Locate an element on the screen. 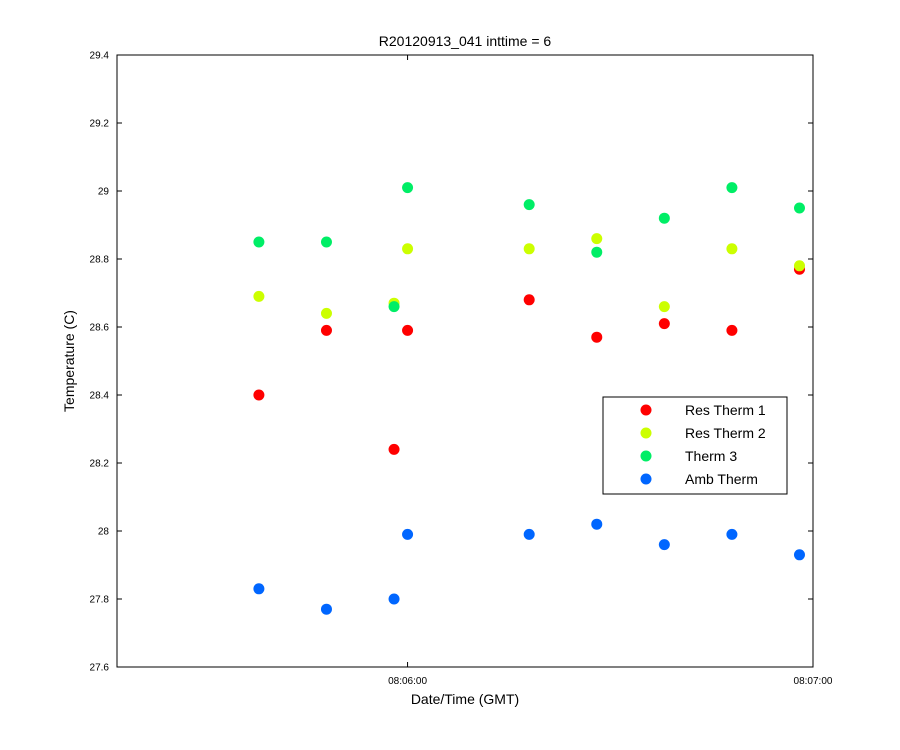 The image size is (900, 750). legend-label: Res Therm 2 is located at coordinates (725, 433).